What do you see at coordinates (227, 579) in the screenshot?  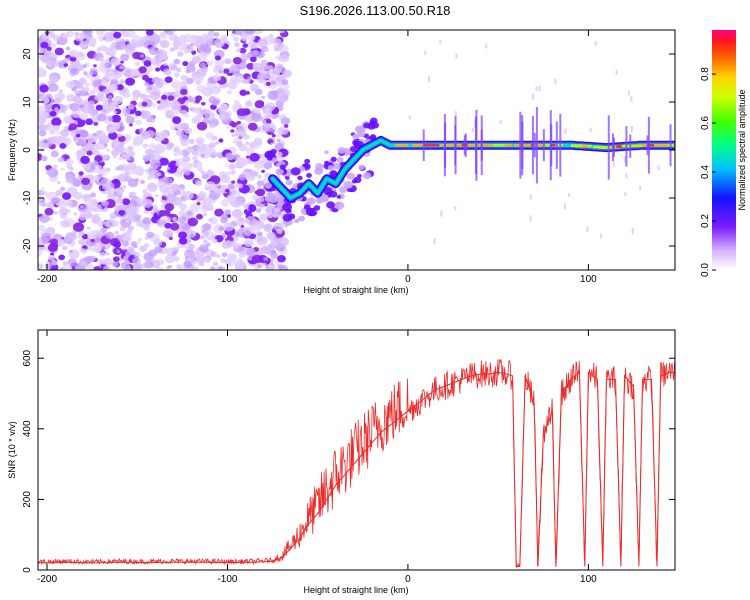 I see `snr-x-tick-label: -100` at bounding box center [227, 579].